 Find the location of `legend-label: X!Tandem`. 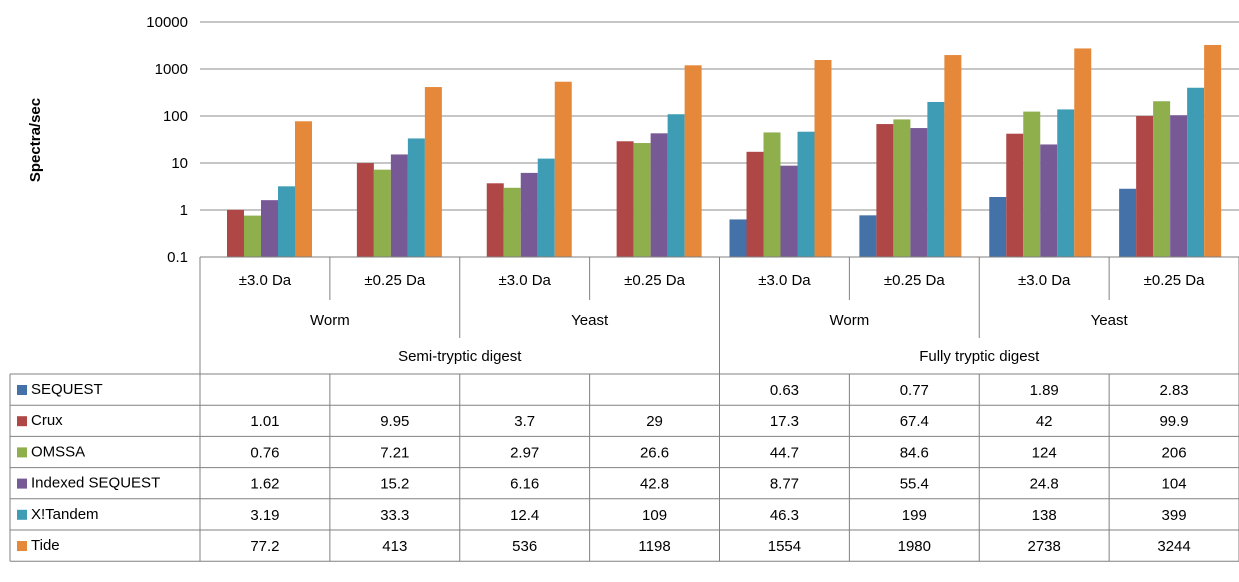

legend-label: X!Tandem is located at coordinates (65, 514).